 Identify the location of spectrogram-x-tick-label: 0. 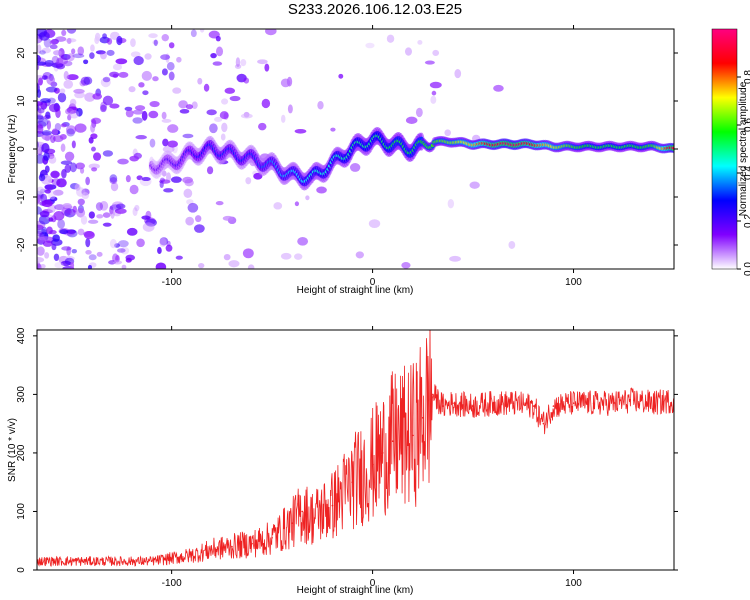
(373, 282).